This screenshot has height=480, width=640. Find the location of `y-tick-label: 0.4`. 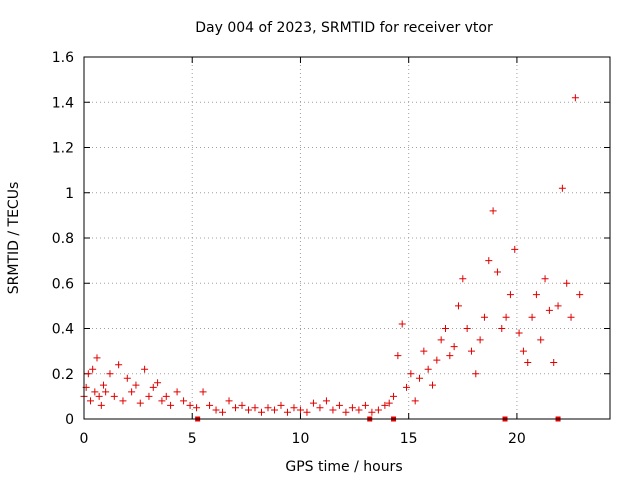

y-tick-label: 0.4 is located at coordinates (63, 330).